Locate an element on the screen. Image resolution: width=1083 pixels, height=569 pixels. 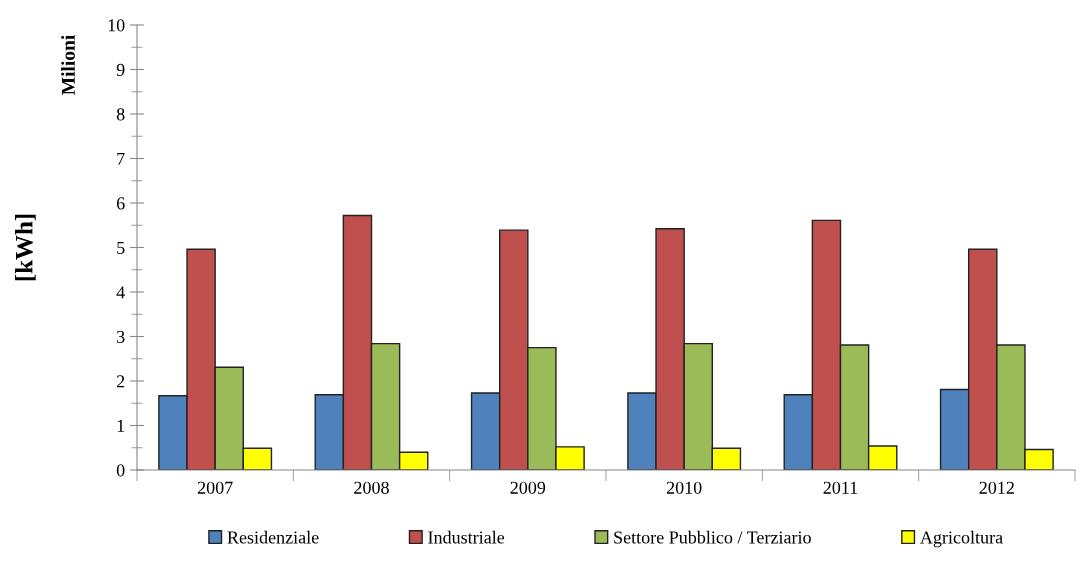
legend-label: Residenziale is located at coordinates (273, 537).